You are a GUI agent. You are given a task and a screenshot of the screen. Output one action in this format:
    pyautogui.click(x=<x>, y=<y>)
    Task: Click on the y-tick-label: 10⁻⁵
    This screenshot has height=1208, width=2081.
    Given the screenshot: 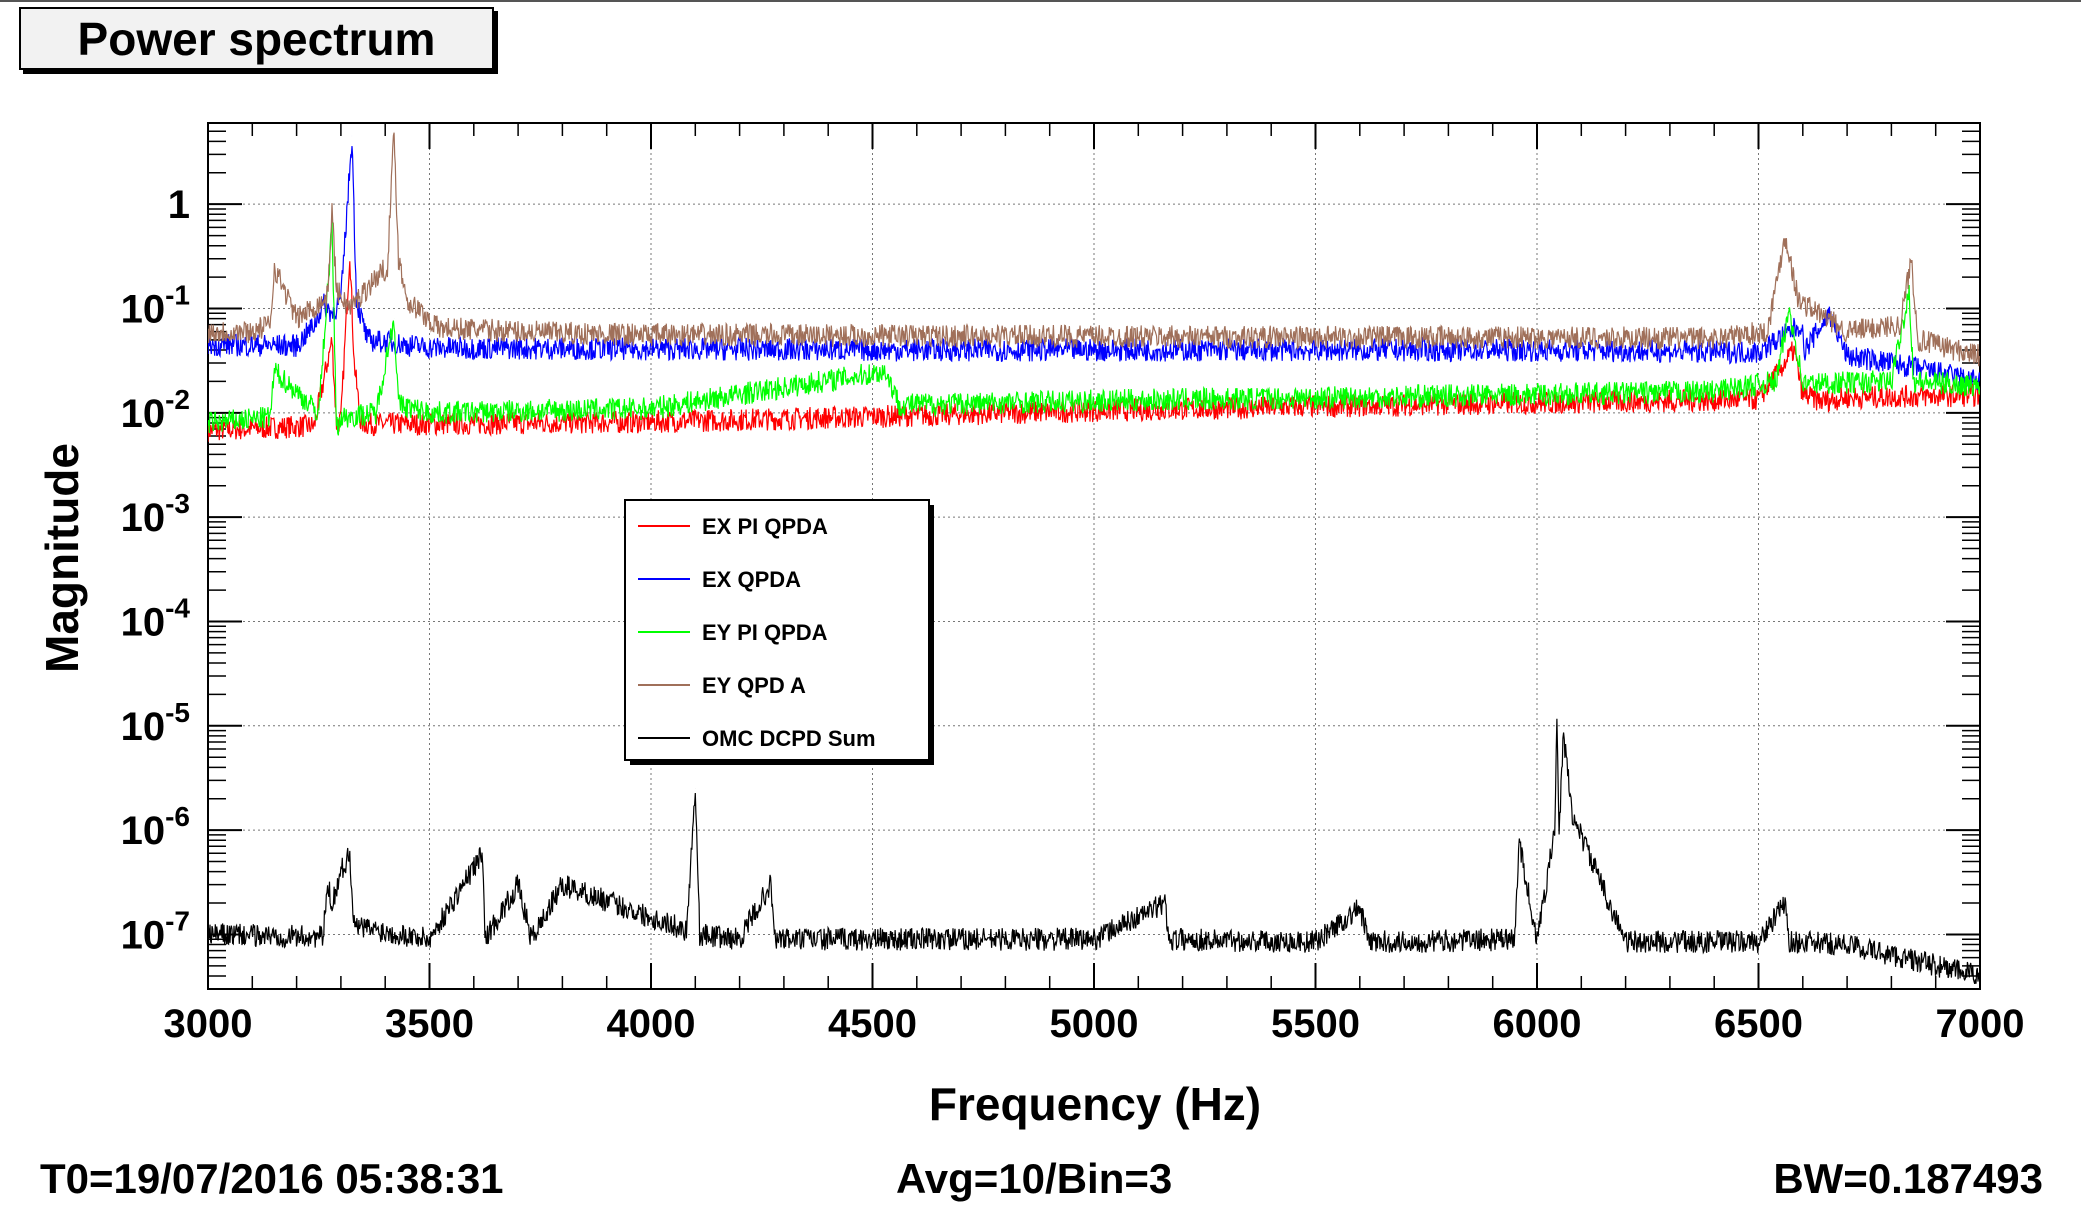 What is the action you would take?
    pyautogui.click(x=155, y=723)
    